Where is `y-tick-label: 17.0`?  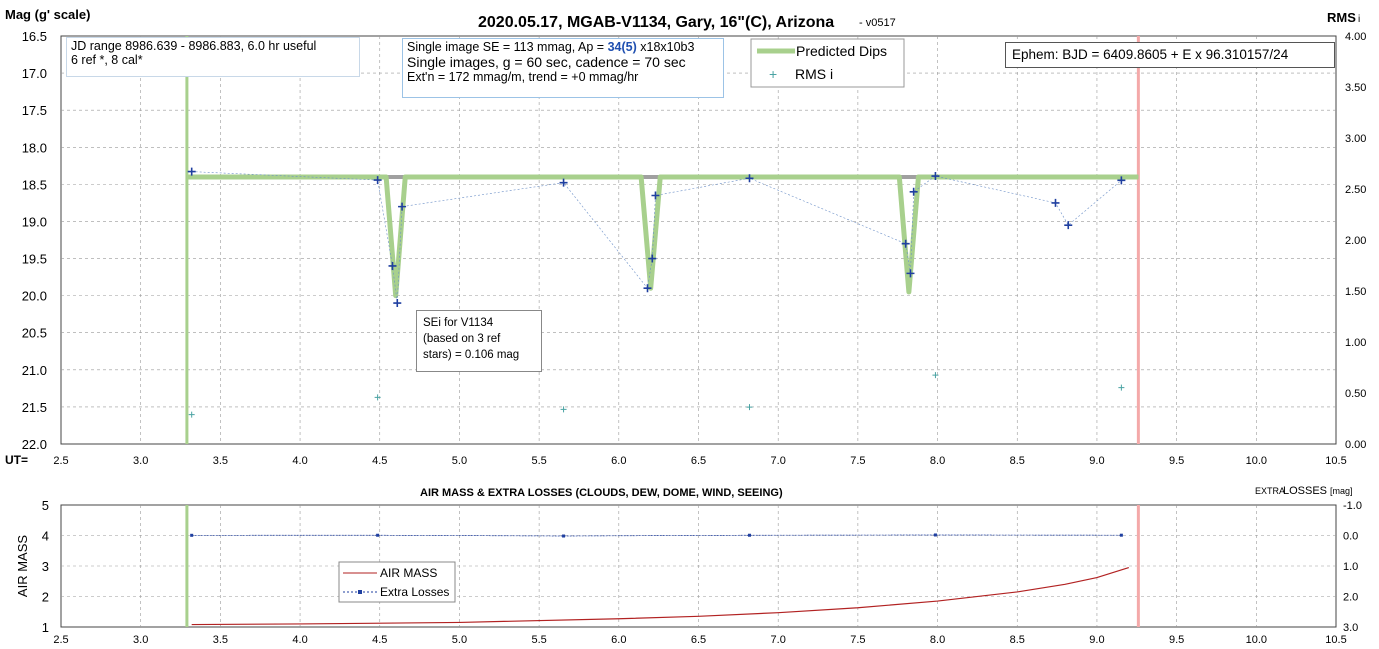
y-tick-label: 17.0 is located at coordinates (34, 73).